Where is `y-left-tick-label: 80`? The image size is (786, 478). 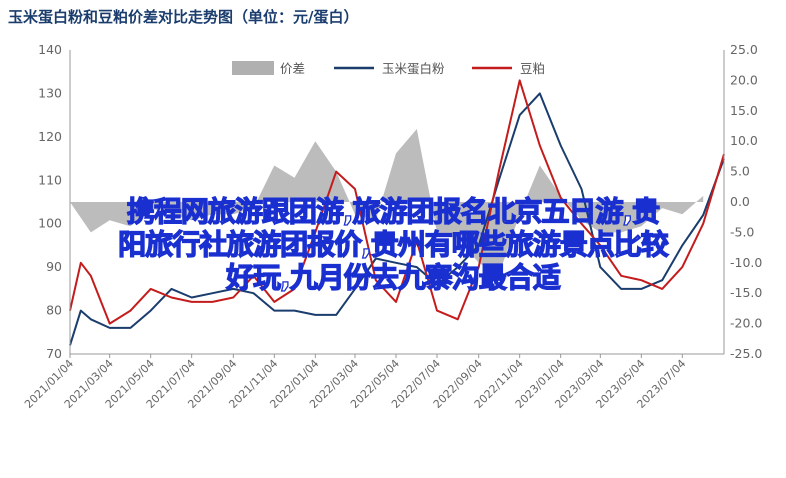 y-left-tick-label: 80 is located at coordinates (54, 310).